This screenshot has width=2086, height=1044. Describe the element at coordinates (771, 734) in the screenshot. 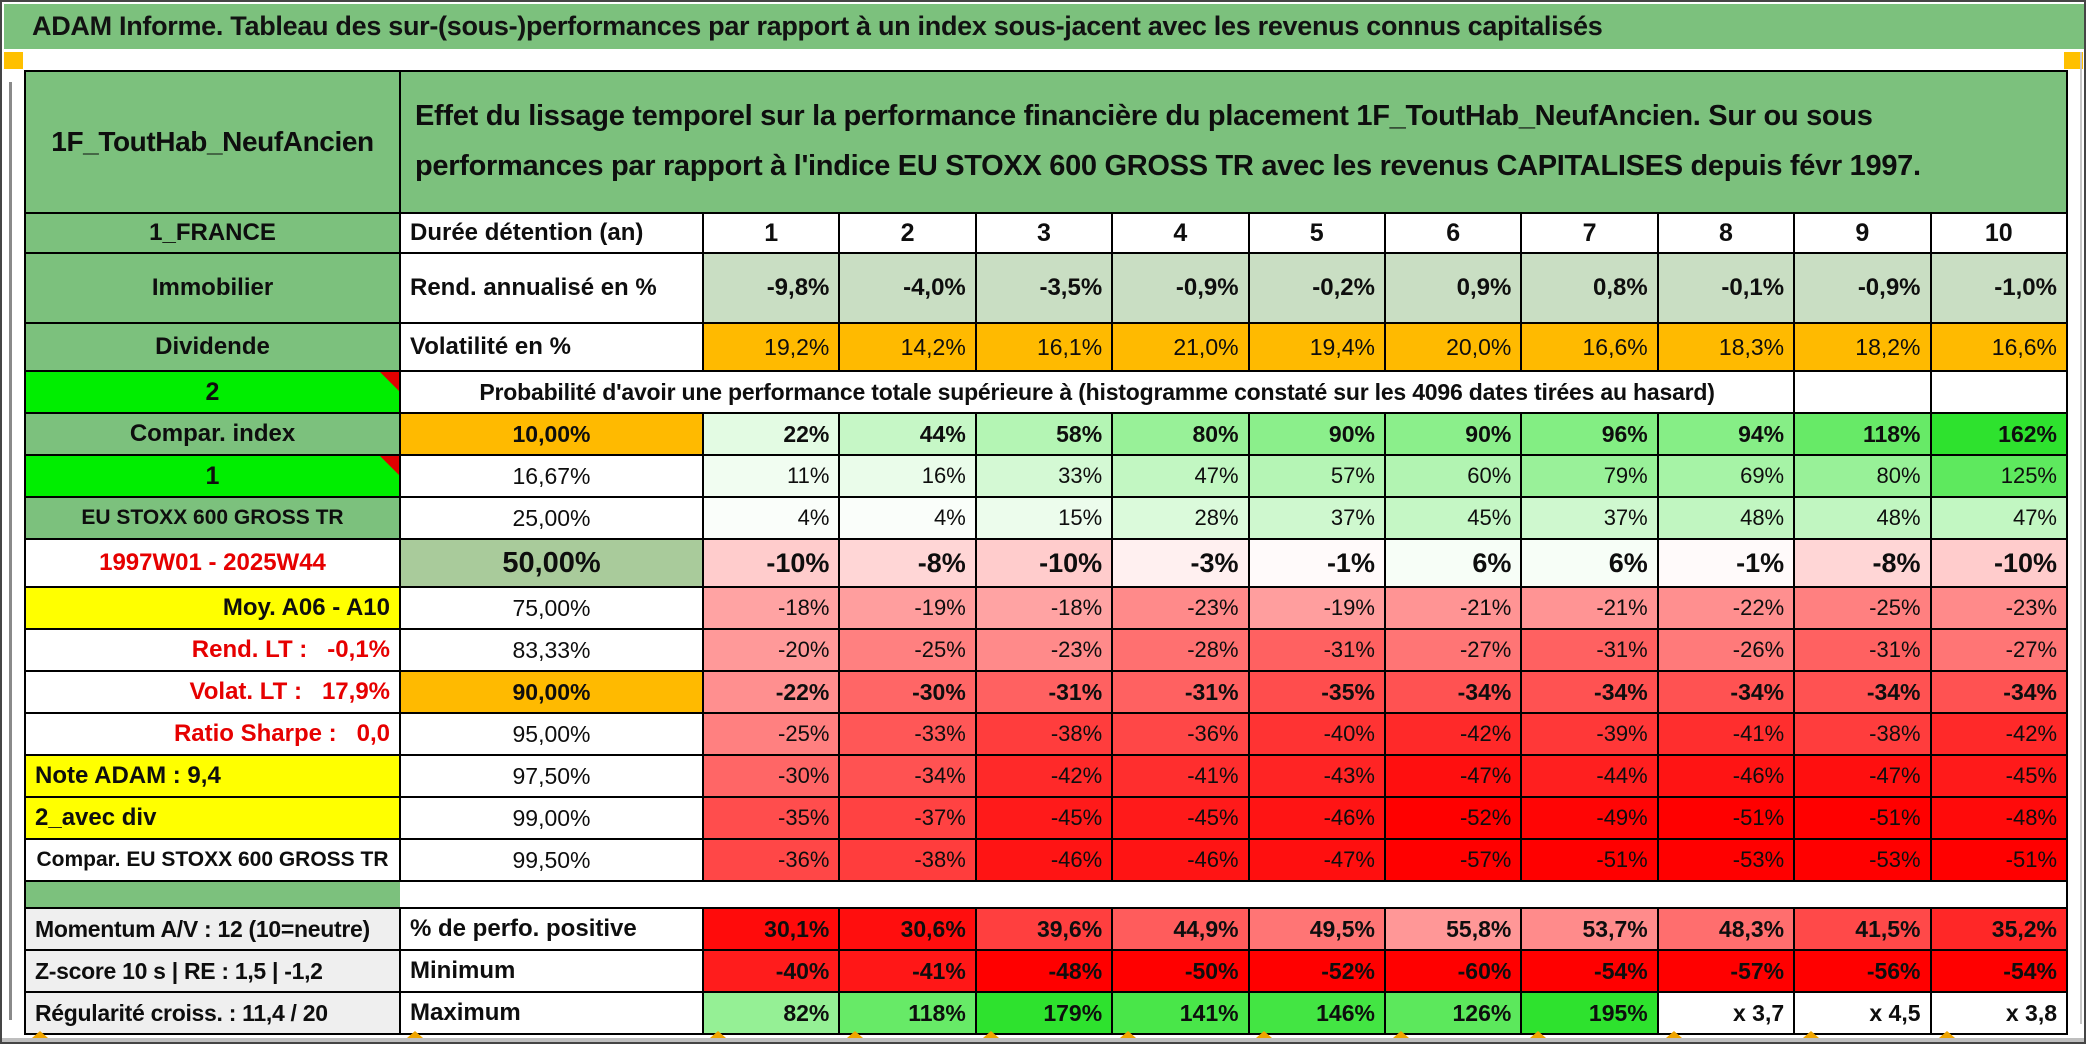

I see `probability-cell: -25%` at that location.